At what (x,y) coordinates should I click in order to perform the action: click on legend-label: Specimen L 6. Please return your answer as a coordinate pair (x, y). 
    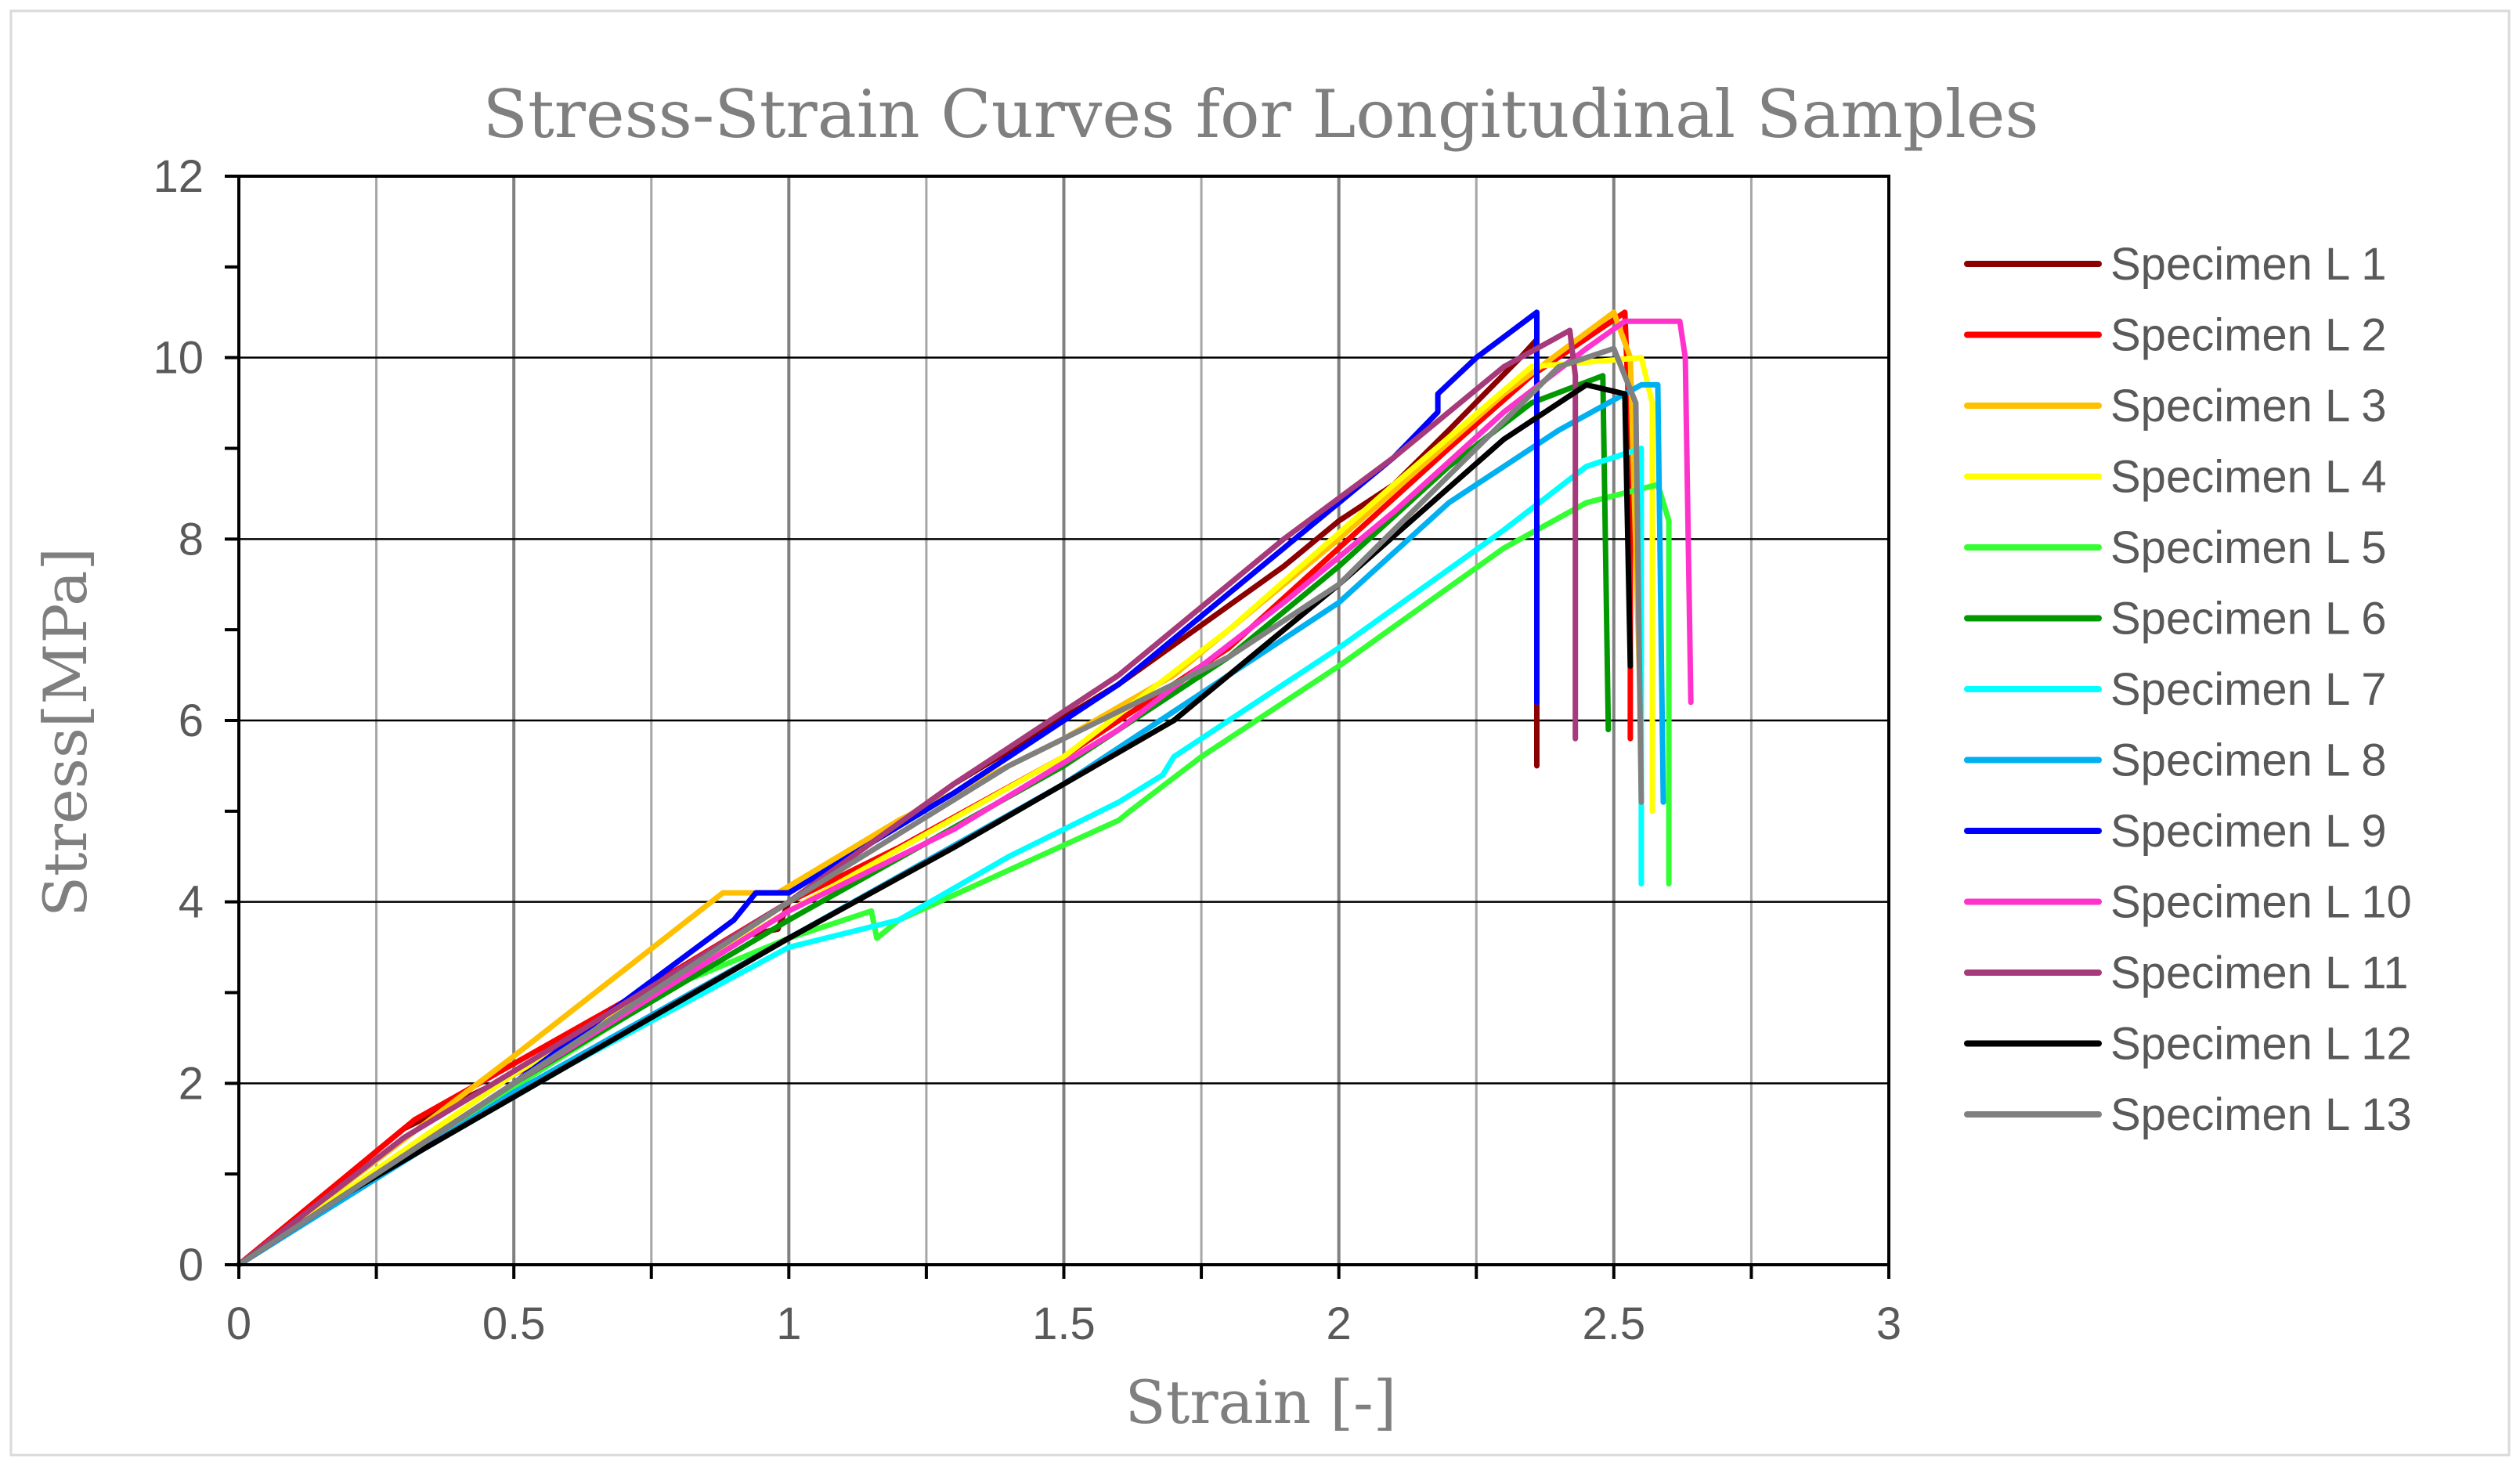
    Looking at the image, I should click on (2248, 619).